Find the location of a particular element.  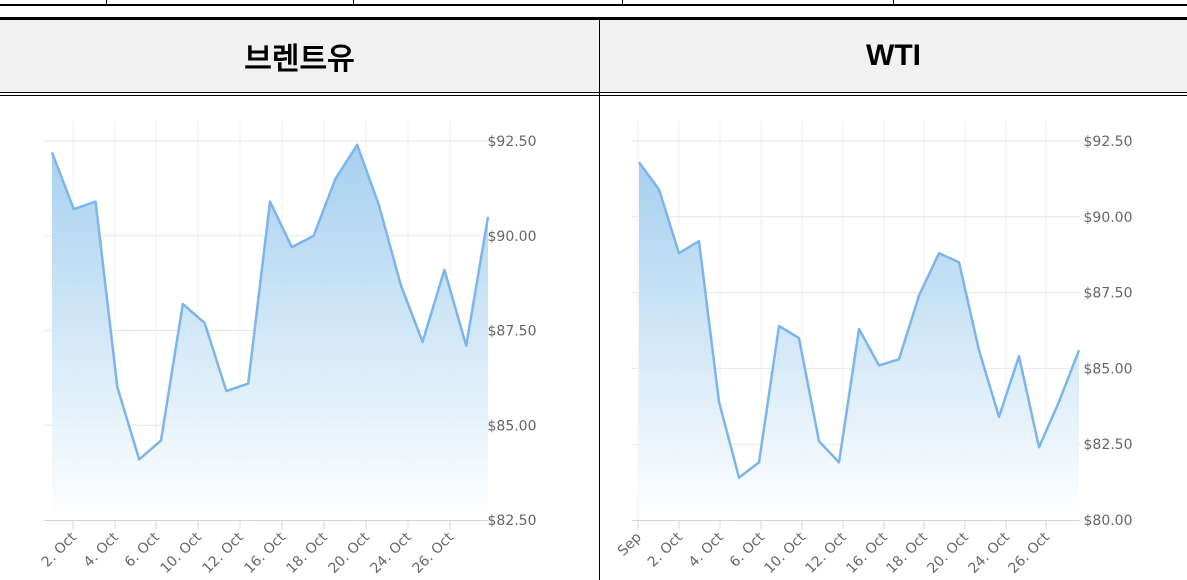

panel-divider is located at coordinates (599, 298).